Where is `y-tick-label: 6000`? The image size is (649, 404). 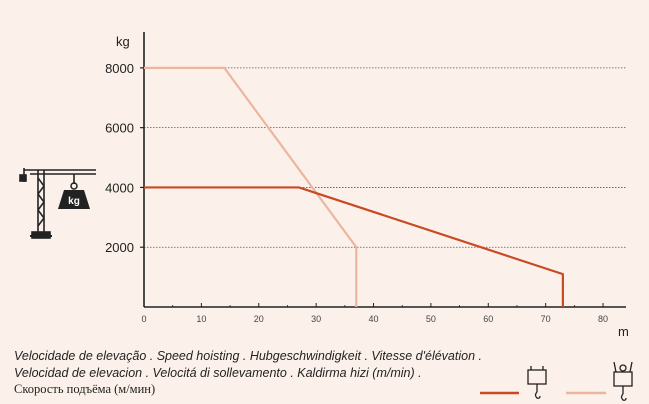
y-tick-label: 6000 is located at coordinates (119, 128).